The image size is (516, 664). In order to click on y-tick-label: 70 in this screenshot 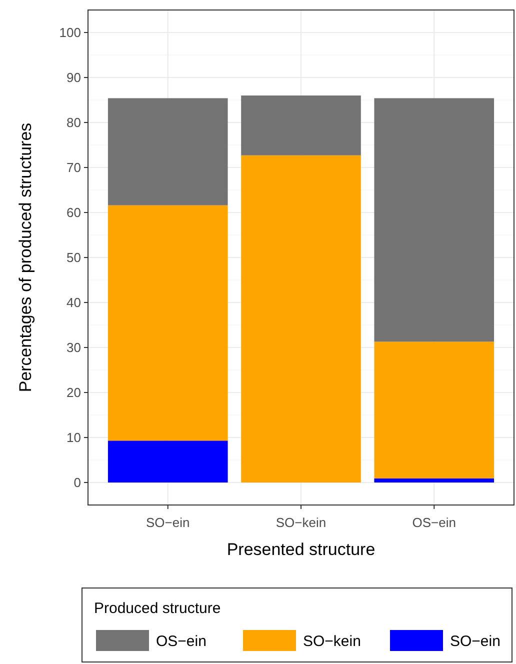, I will do `click(73, 168)`.